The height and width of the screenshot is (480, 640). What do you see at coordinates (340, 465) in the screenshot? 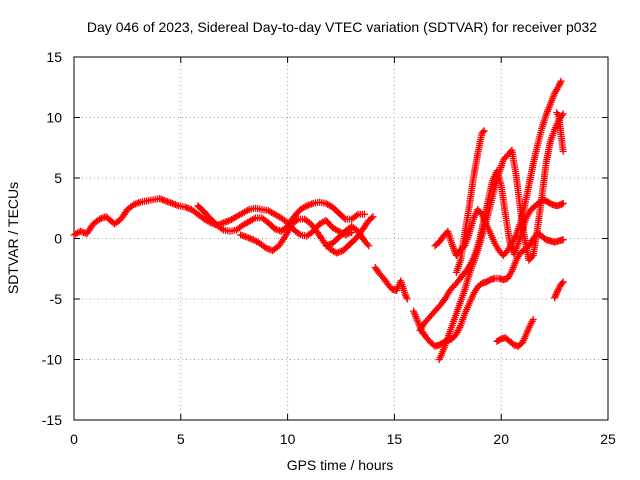
I see `x-axis-label: GPS time / hours` at bounding box center [340, 465].